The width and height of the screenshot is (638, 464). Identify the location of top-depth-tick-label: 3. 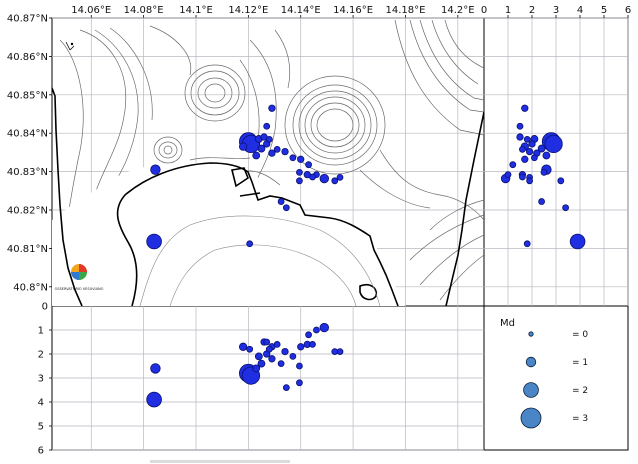
(556, 10).